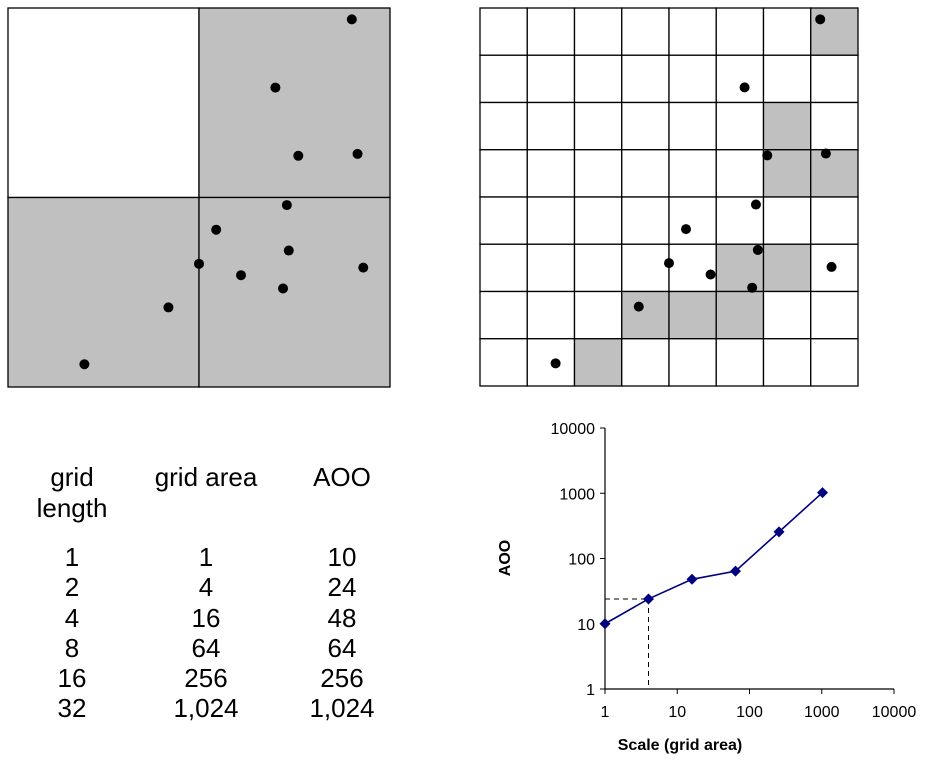  Describe the element at coordinates (581, 560) in the screenshot. I see `y-tick-label: 100` at that location.